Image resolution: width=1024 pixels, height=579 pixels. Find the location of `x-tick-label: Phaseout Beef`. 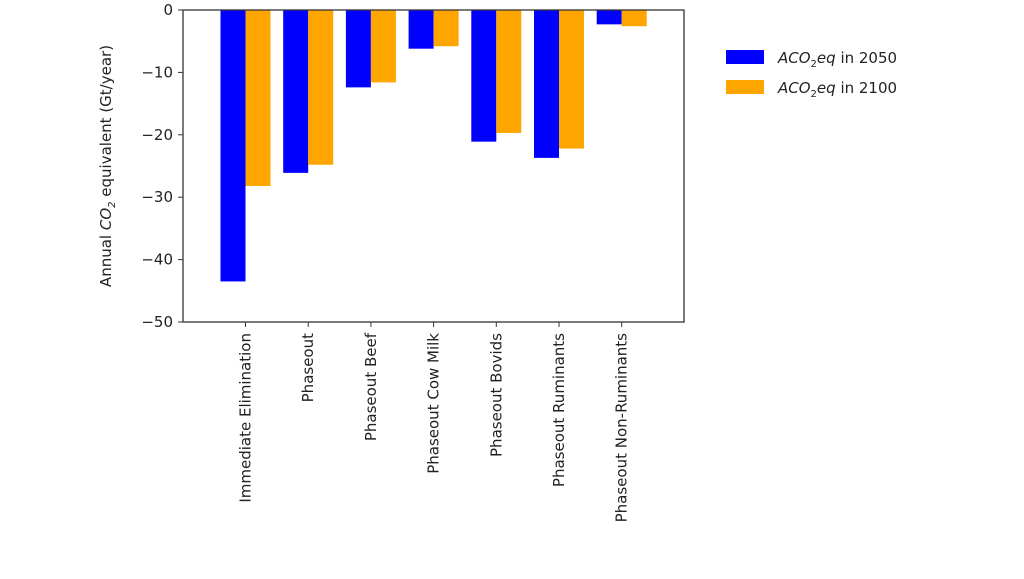

x-tick-label: Phaseout Beef is located at coordinates (371, 386).